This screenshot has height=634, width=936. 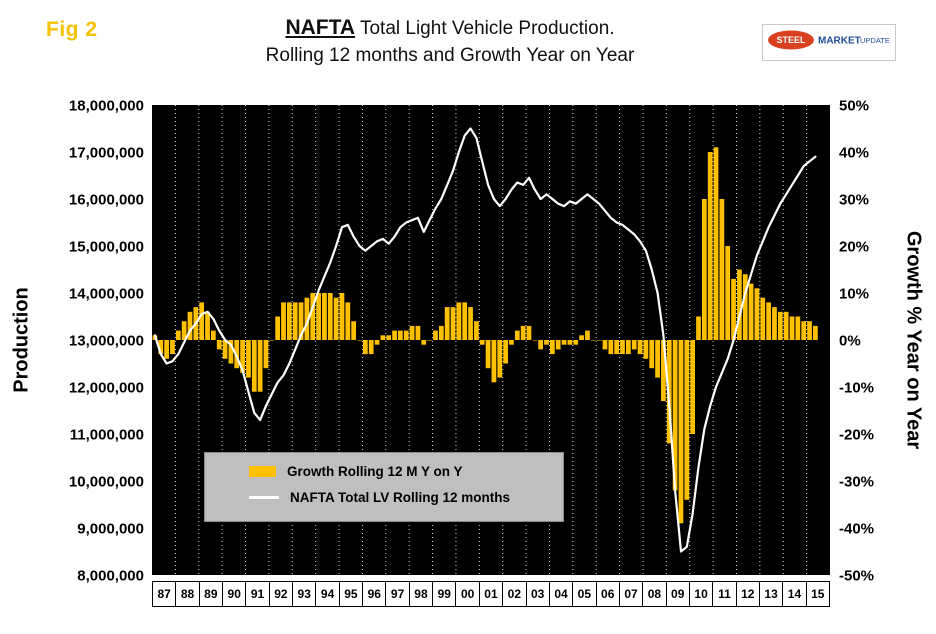 What do you see at coordinates (747, 594) in the screenshot?
I see `x-axis-label: 12` at bounding box center [747, 594].